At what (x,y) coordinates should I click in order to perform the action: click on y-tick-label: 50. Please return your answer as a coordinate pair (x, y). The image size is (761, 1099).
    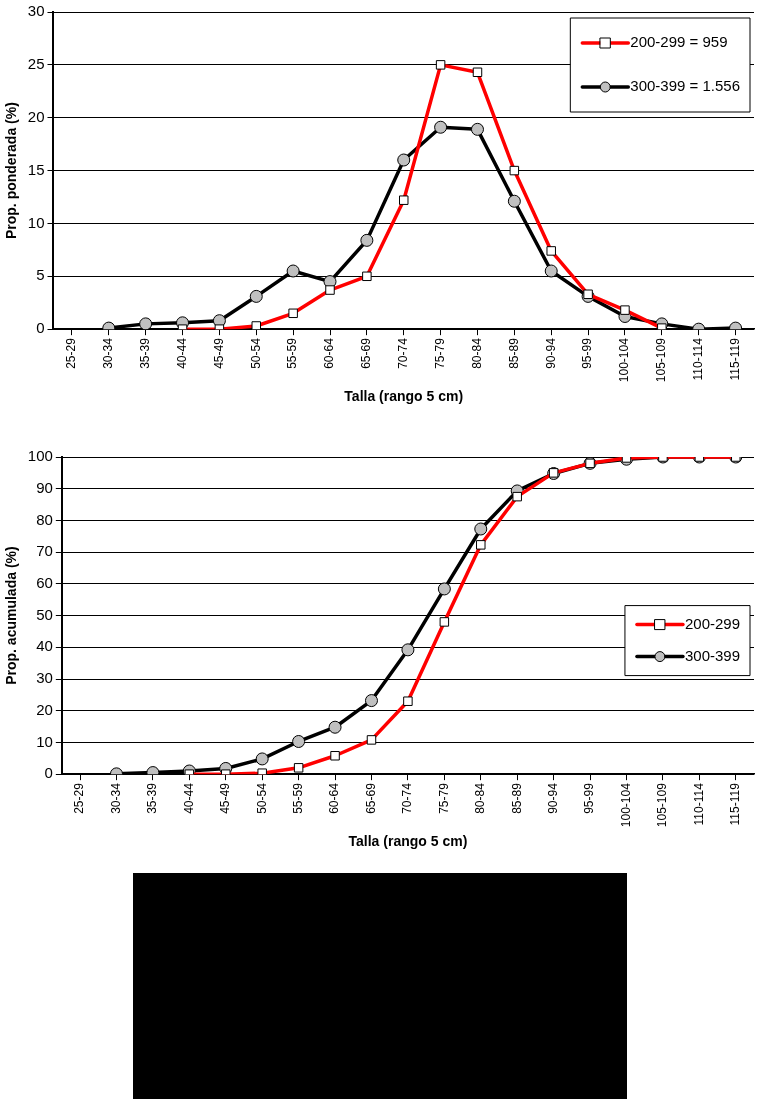
    Looking at the image, I should click on (44, 614).